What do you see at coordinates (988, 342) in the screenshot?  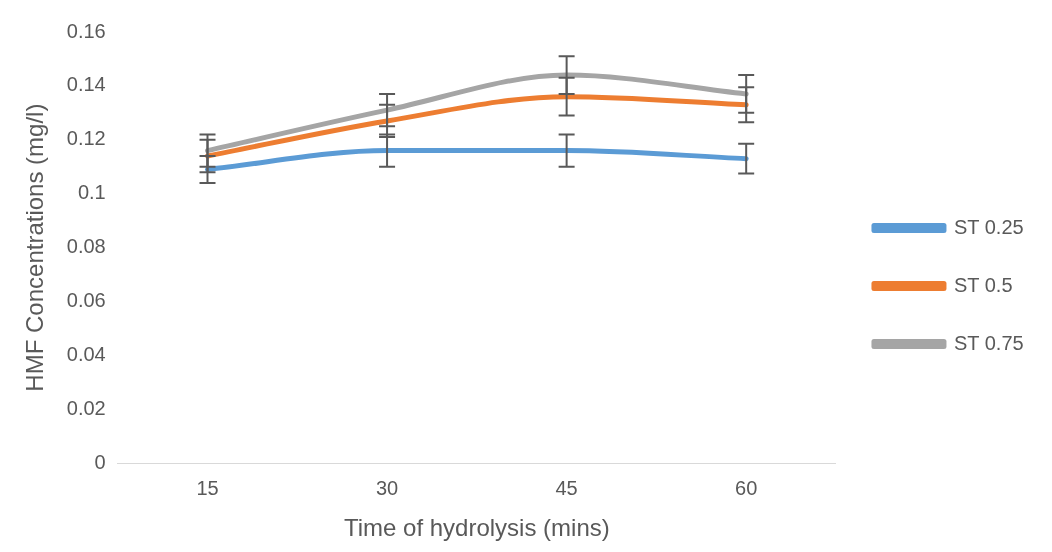 I see `legend-label: ST 0.75` at bounding box center [988, 342].